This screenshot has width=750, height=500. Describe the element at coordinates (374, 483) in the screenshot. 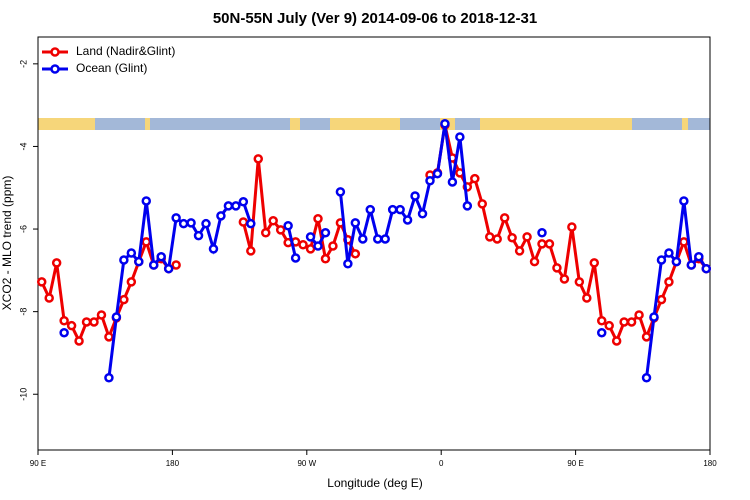

I see `x-axis-label: Longitude (deg E)` at that location.